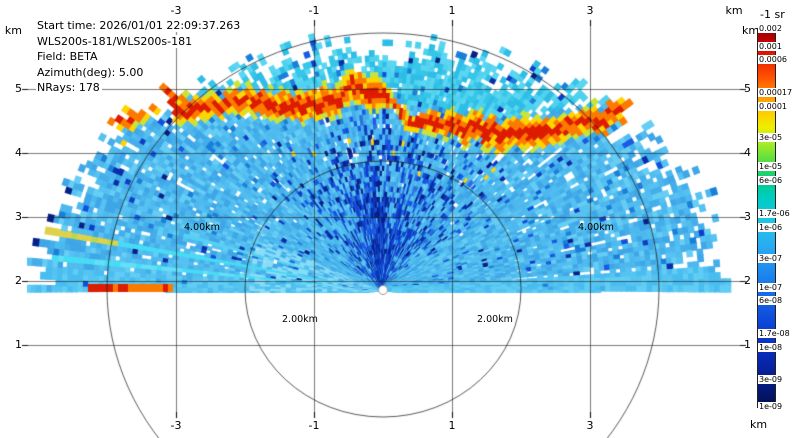 The image size is (800, 438). I want to click on y-axis-right-tick: 3, so click(747, 216).